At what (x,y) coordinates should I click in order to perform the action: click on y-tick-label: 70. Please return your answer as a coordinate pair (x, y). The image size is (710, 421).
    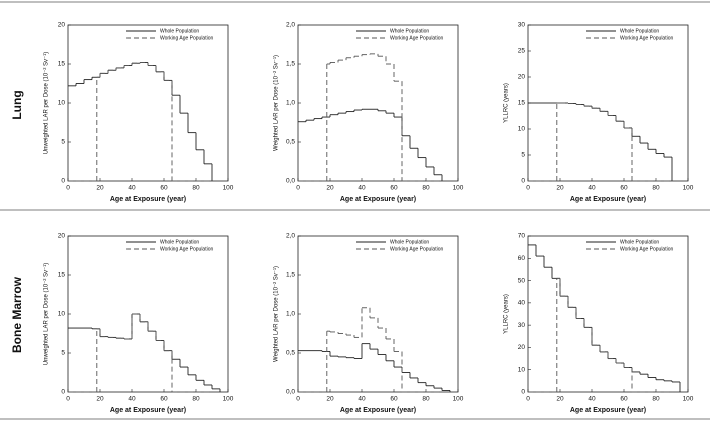
    Looking at the image, I should click on (522, 236).